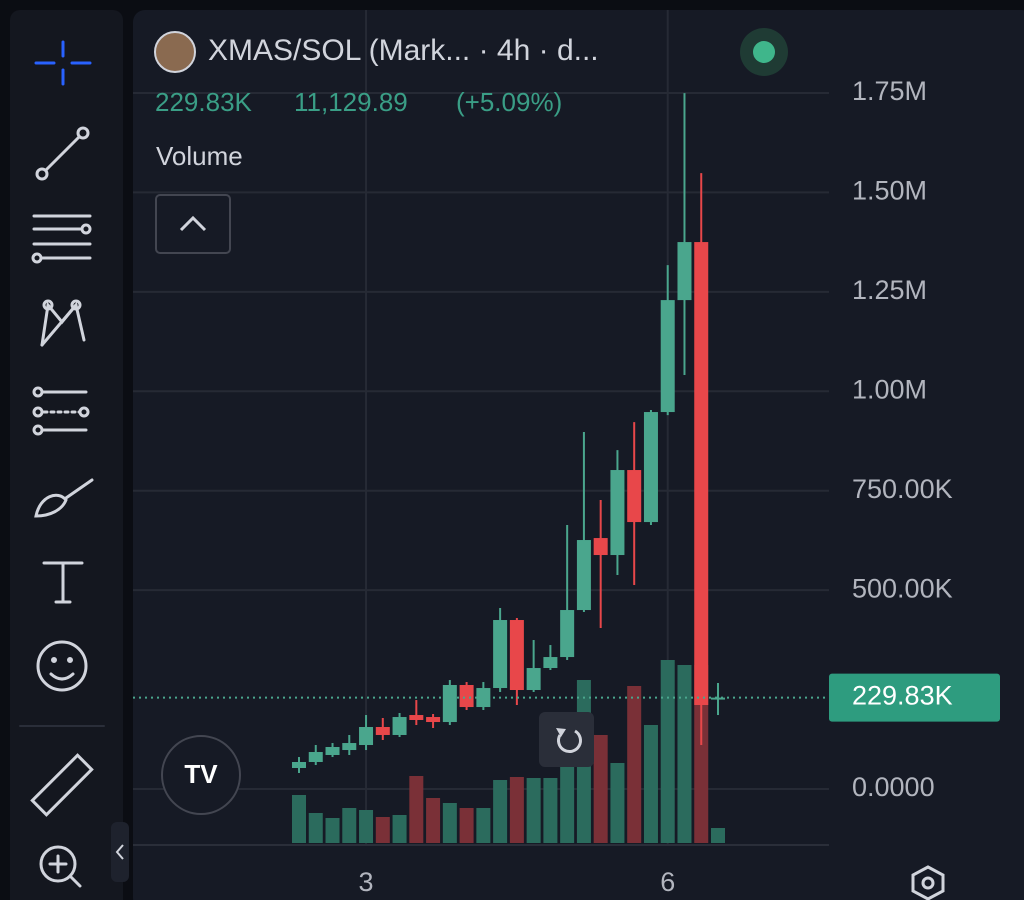  I want to click on y-tick-label: 1.00M, so click(889, 389).